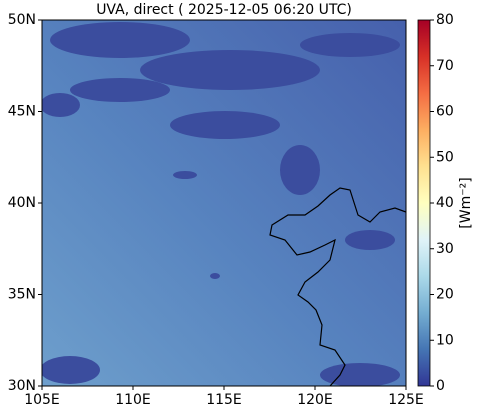  Describe the element at coordinates (424, 203) in the screenshot. I see `colorbar` at that location.